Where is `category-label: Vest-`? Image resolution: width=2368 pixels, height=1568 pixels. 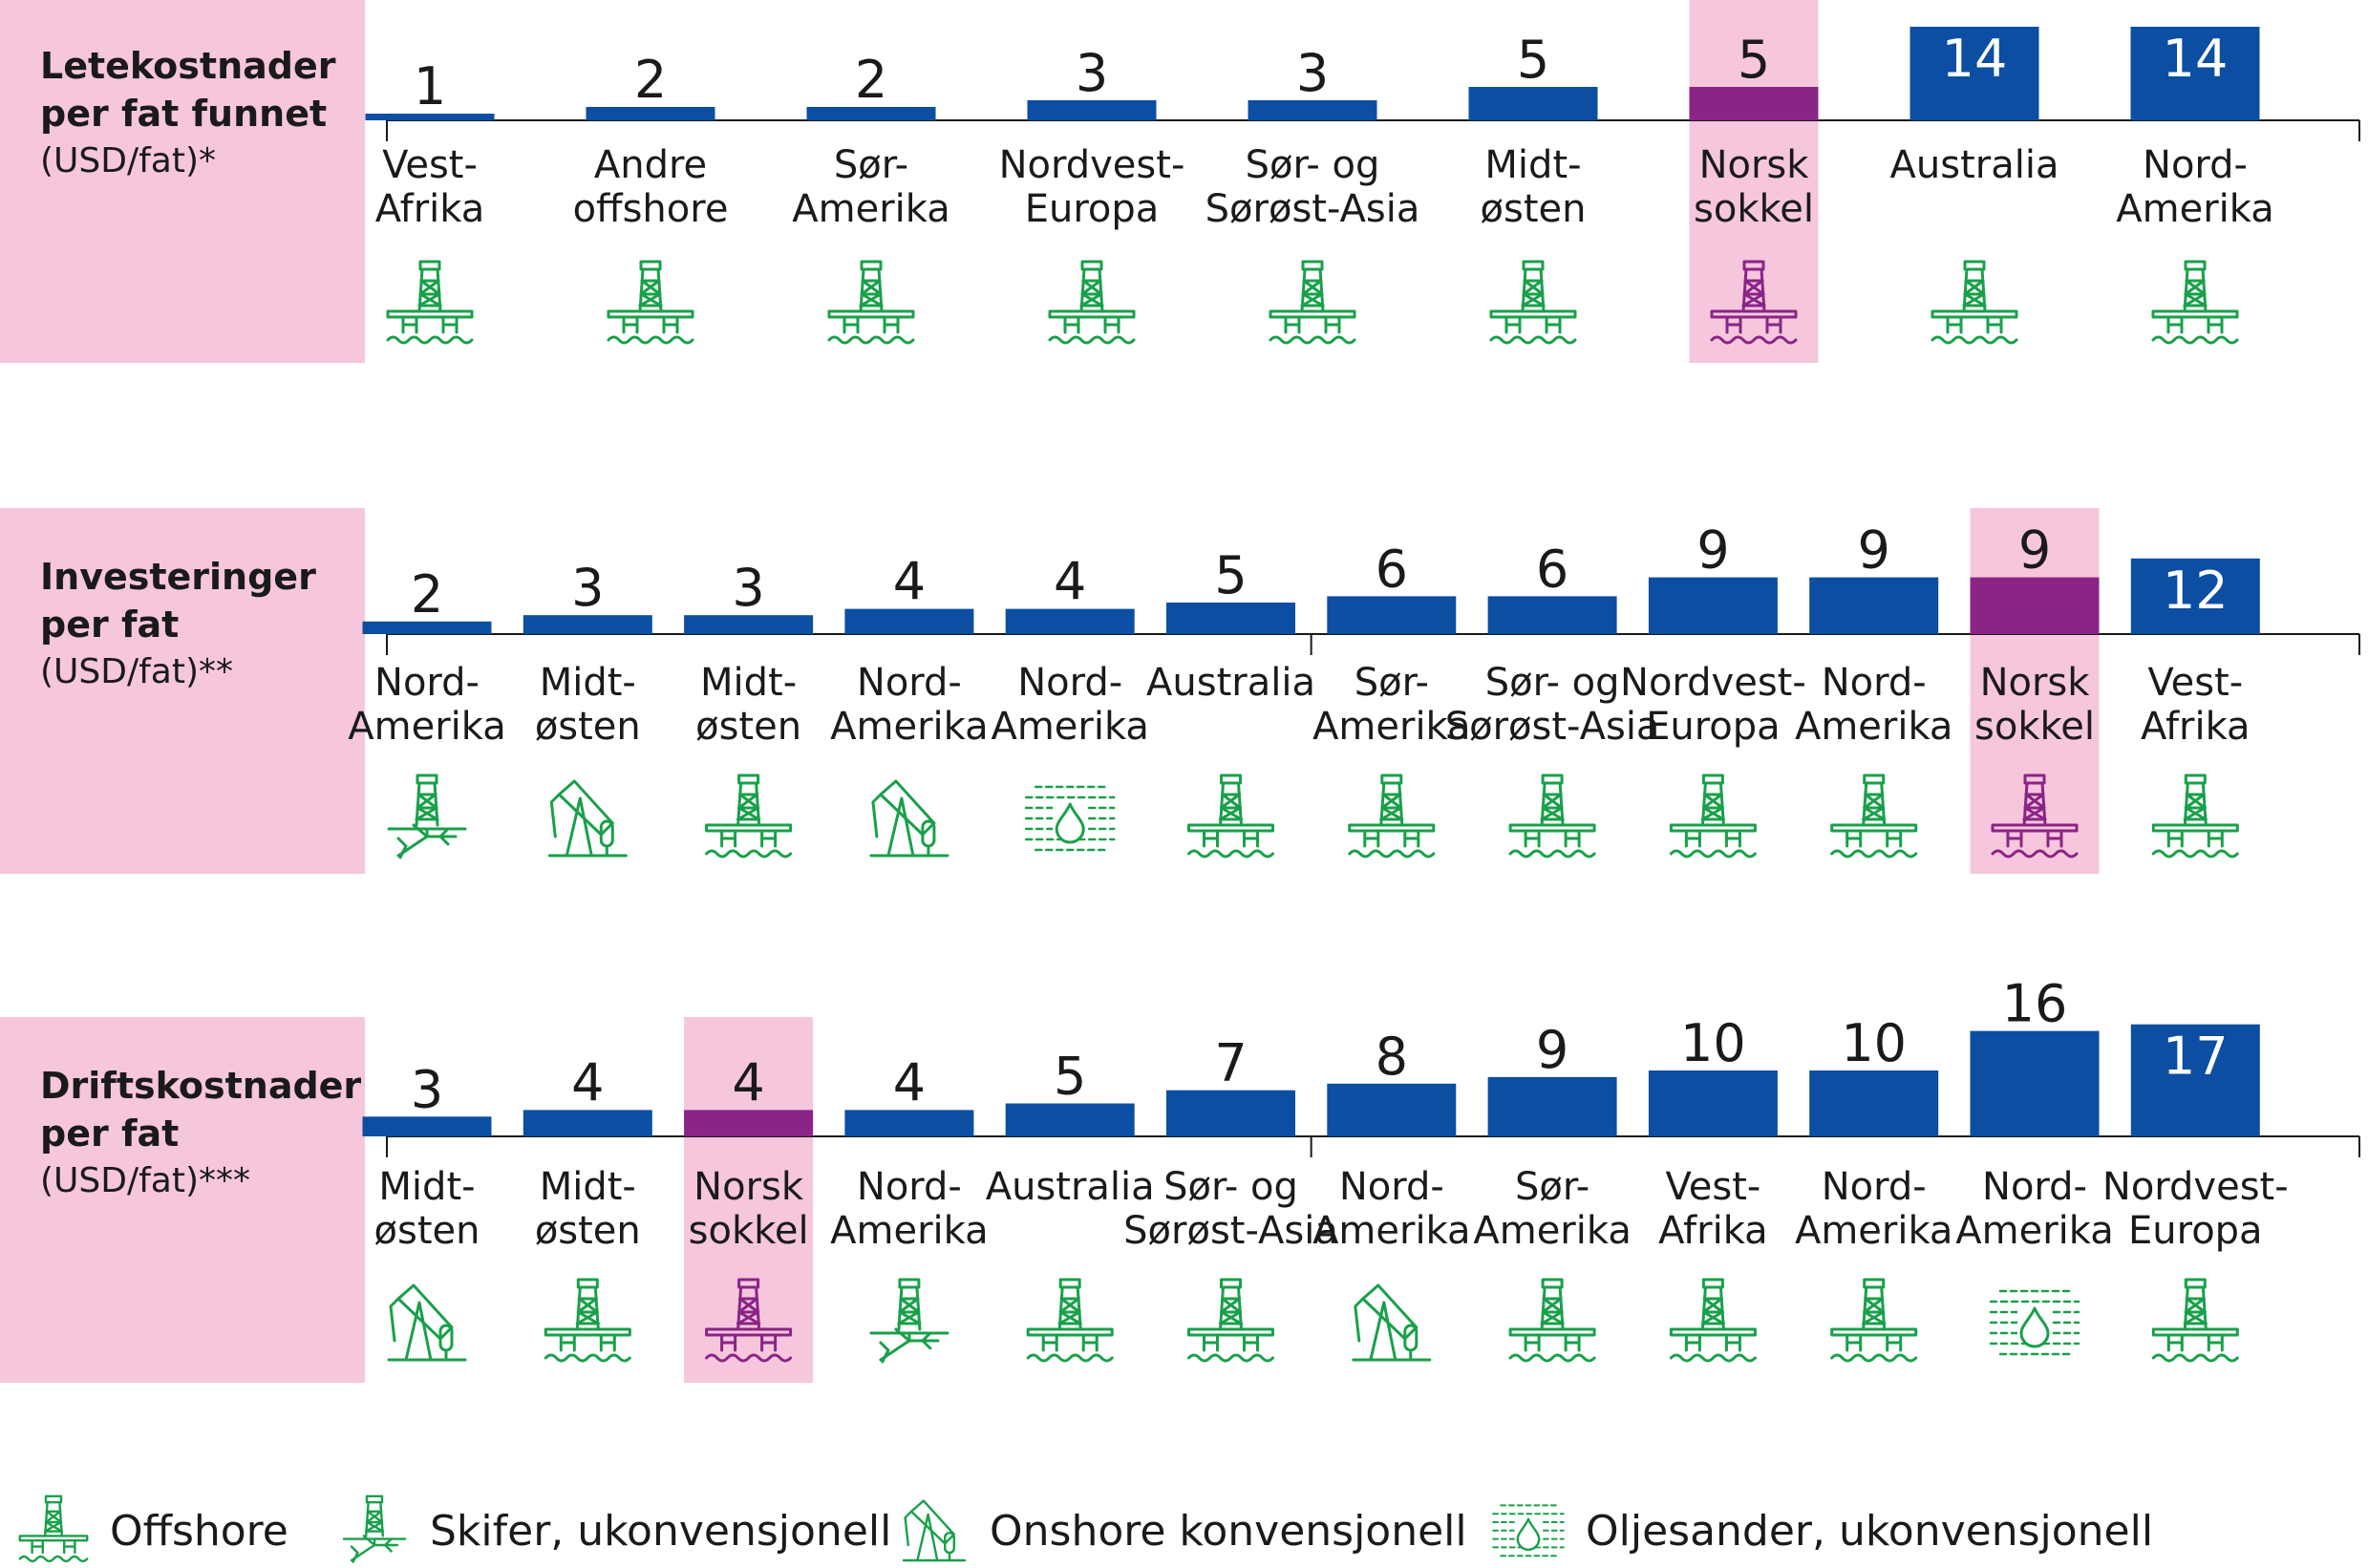
category-label: Vest- is located at coordinates (2195, 683).